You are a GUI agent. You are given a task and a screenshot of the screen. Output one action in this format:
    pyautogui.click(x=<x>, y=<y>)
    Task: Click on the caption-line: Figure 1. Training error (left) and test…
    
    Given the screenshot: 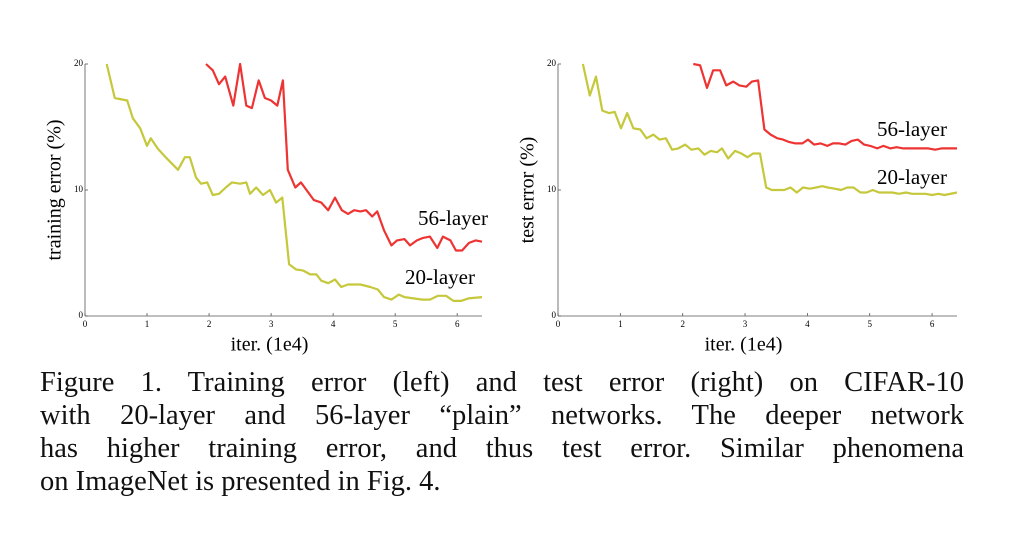 What is the action you would take?
    pyautogui.click(x=502, y=382)
    